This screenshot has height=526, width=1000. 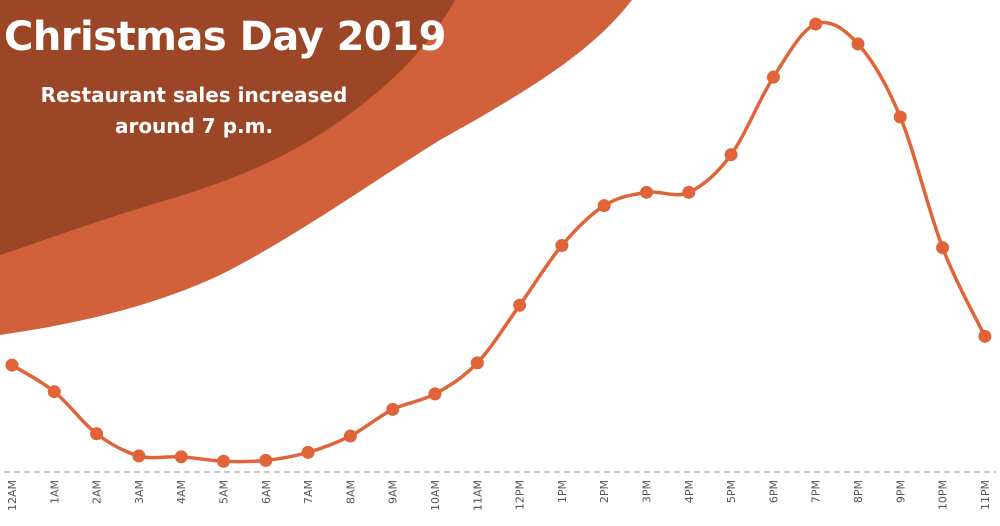 What do you see at coordinates (181, 457) in the screenshot?
I see `data-point-4am` at bounding box center [181, 457].